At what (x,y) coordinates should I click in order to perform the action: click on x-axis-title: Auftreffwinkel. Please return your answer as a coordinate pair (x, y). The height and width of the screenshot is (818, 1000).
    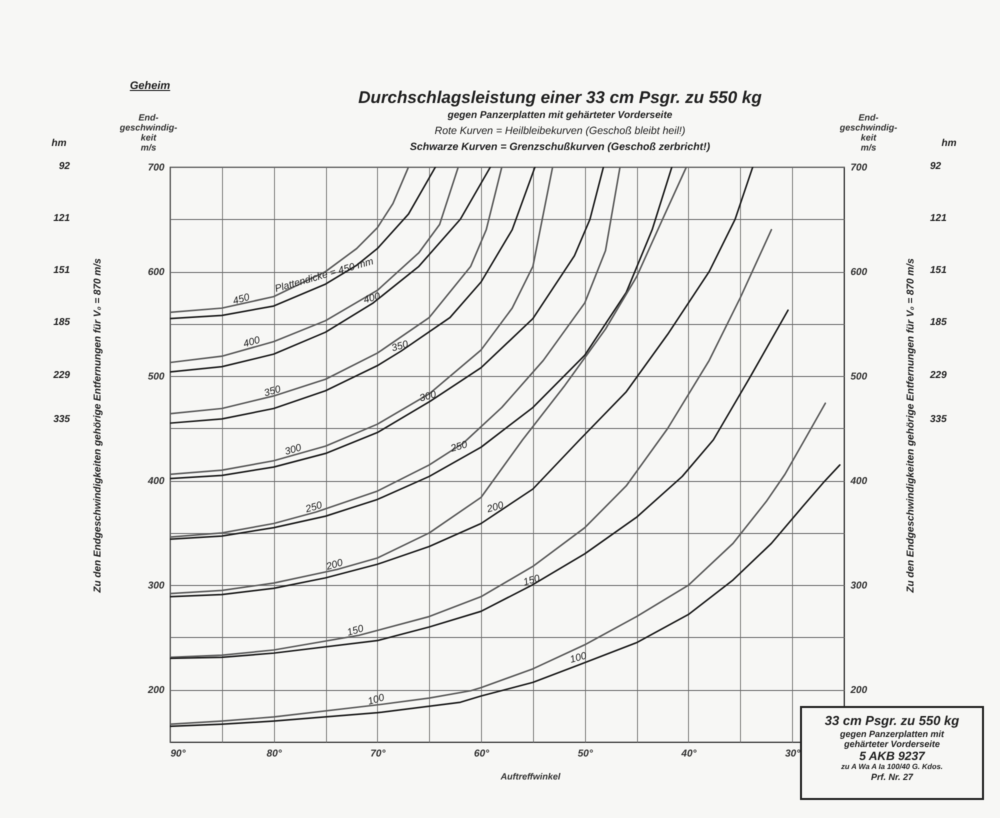
    Looking at the image, I should click on (530, 777).